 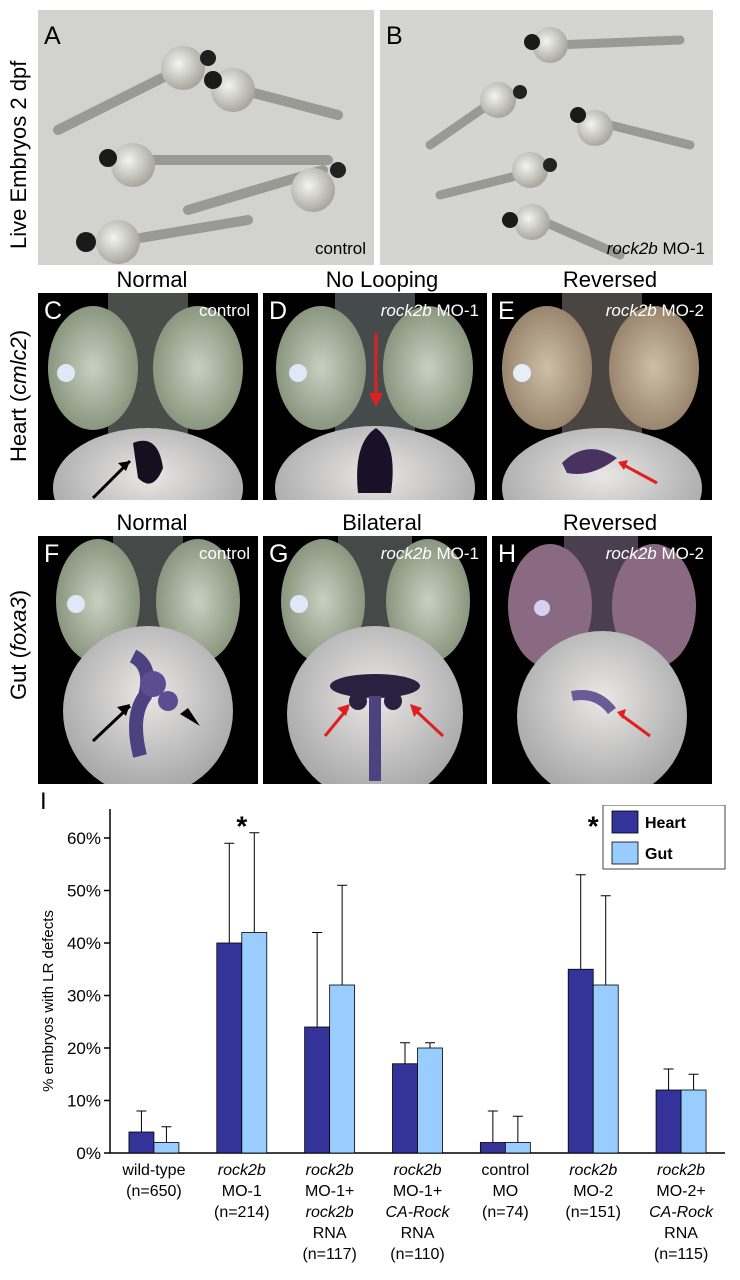 I want to click on panel-tag-g: rock2b MO-1, so click(x=429, y=553).